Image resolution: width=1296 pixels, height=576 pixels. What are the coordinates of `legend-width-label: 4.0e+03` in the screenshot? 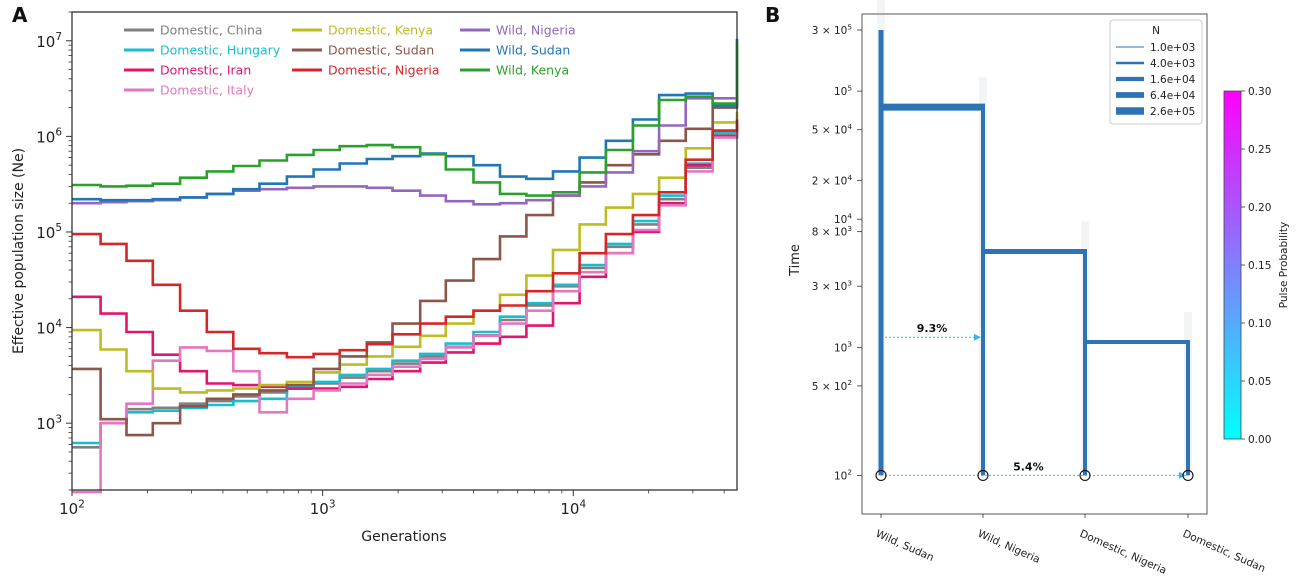 It's located at (1172, 64).